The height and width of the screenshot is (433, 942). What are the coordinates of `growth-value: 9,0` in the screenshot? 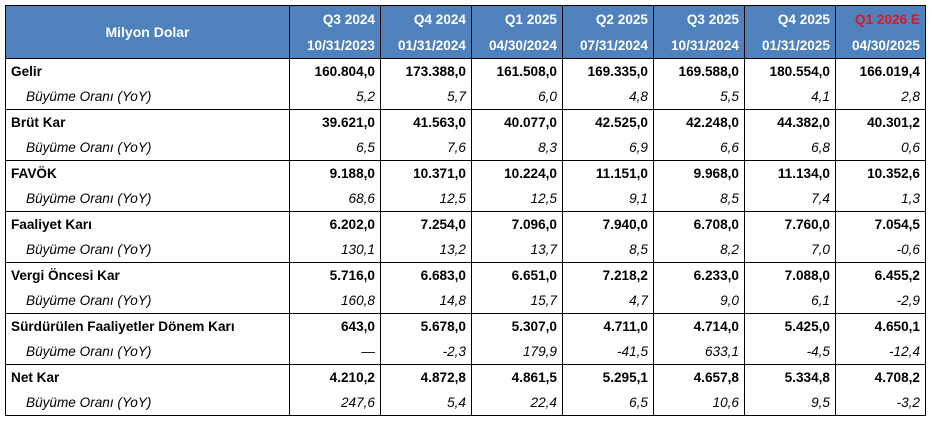 It's located at (699, 301).